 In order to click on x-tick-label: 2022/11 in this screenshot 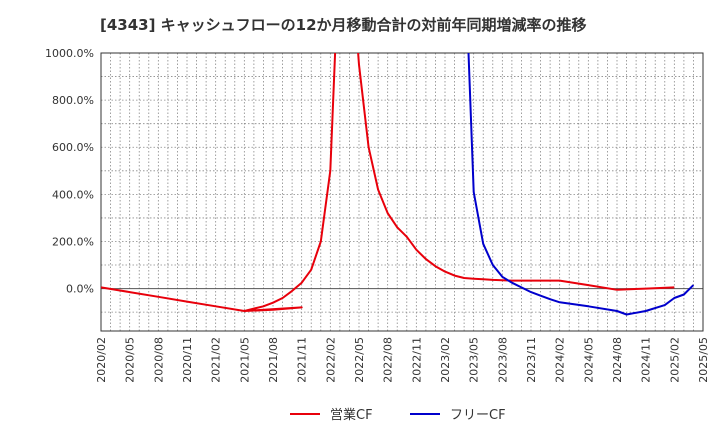, I will do `click(416, 360)`.